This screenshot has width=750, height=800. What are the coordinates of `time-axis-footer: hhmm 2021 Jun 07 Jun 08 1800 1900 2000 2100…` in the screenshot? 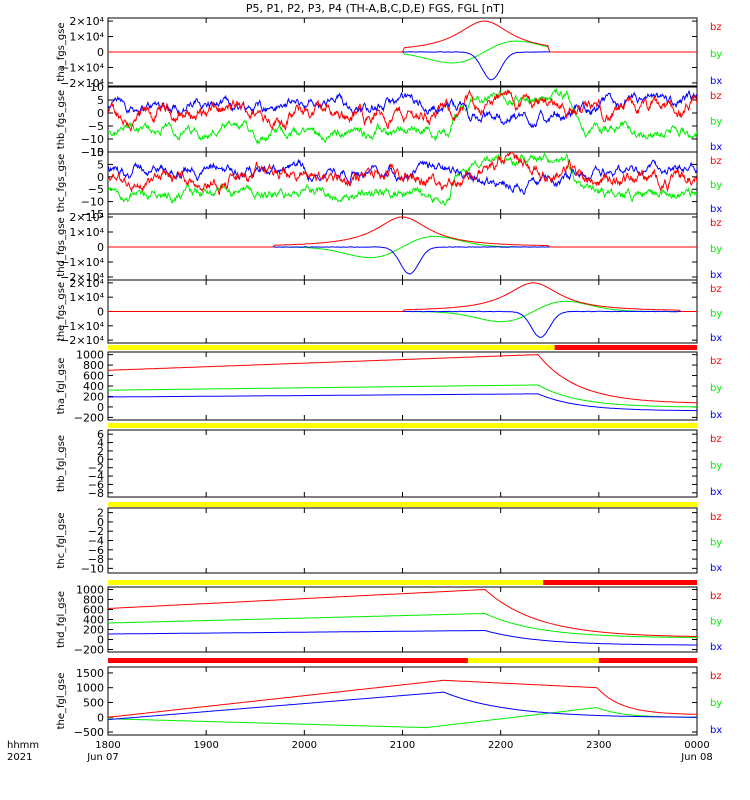 It's located at (360, 751).